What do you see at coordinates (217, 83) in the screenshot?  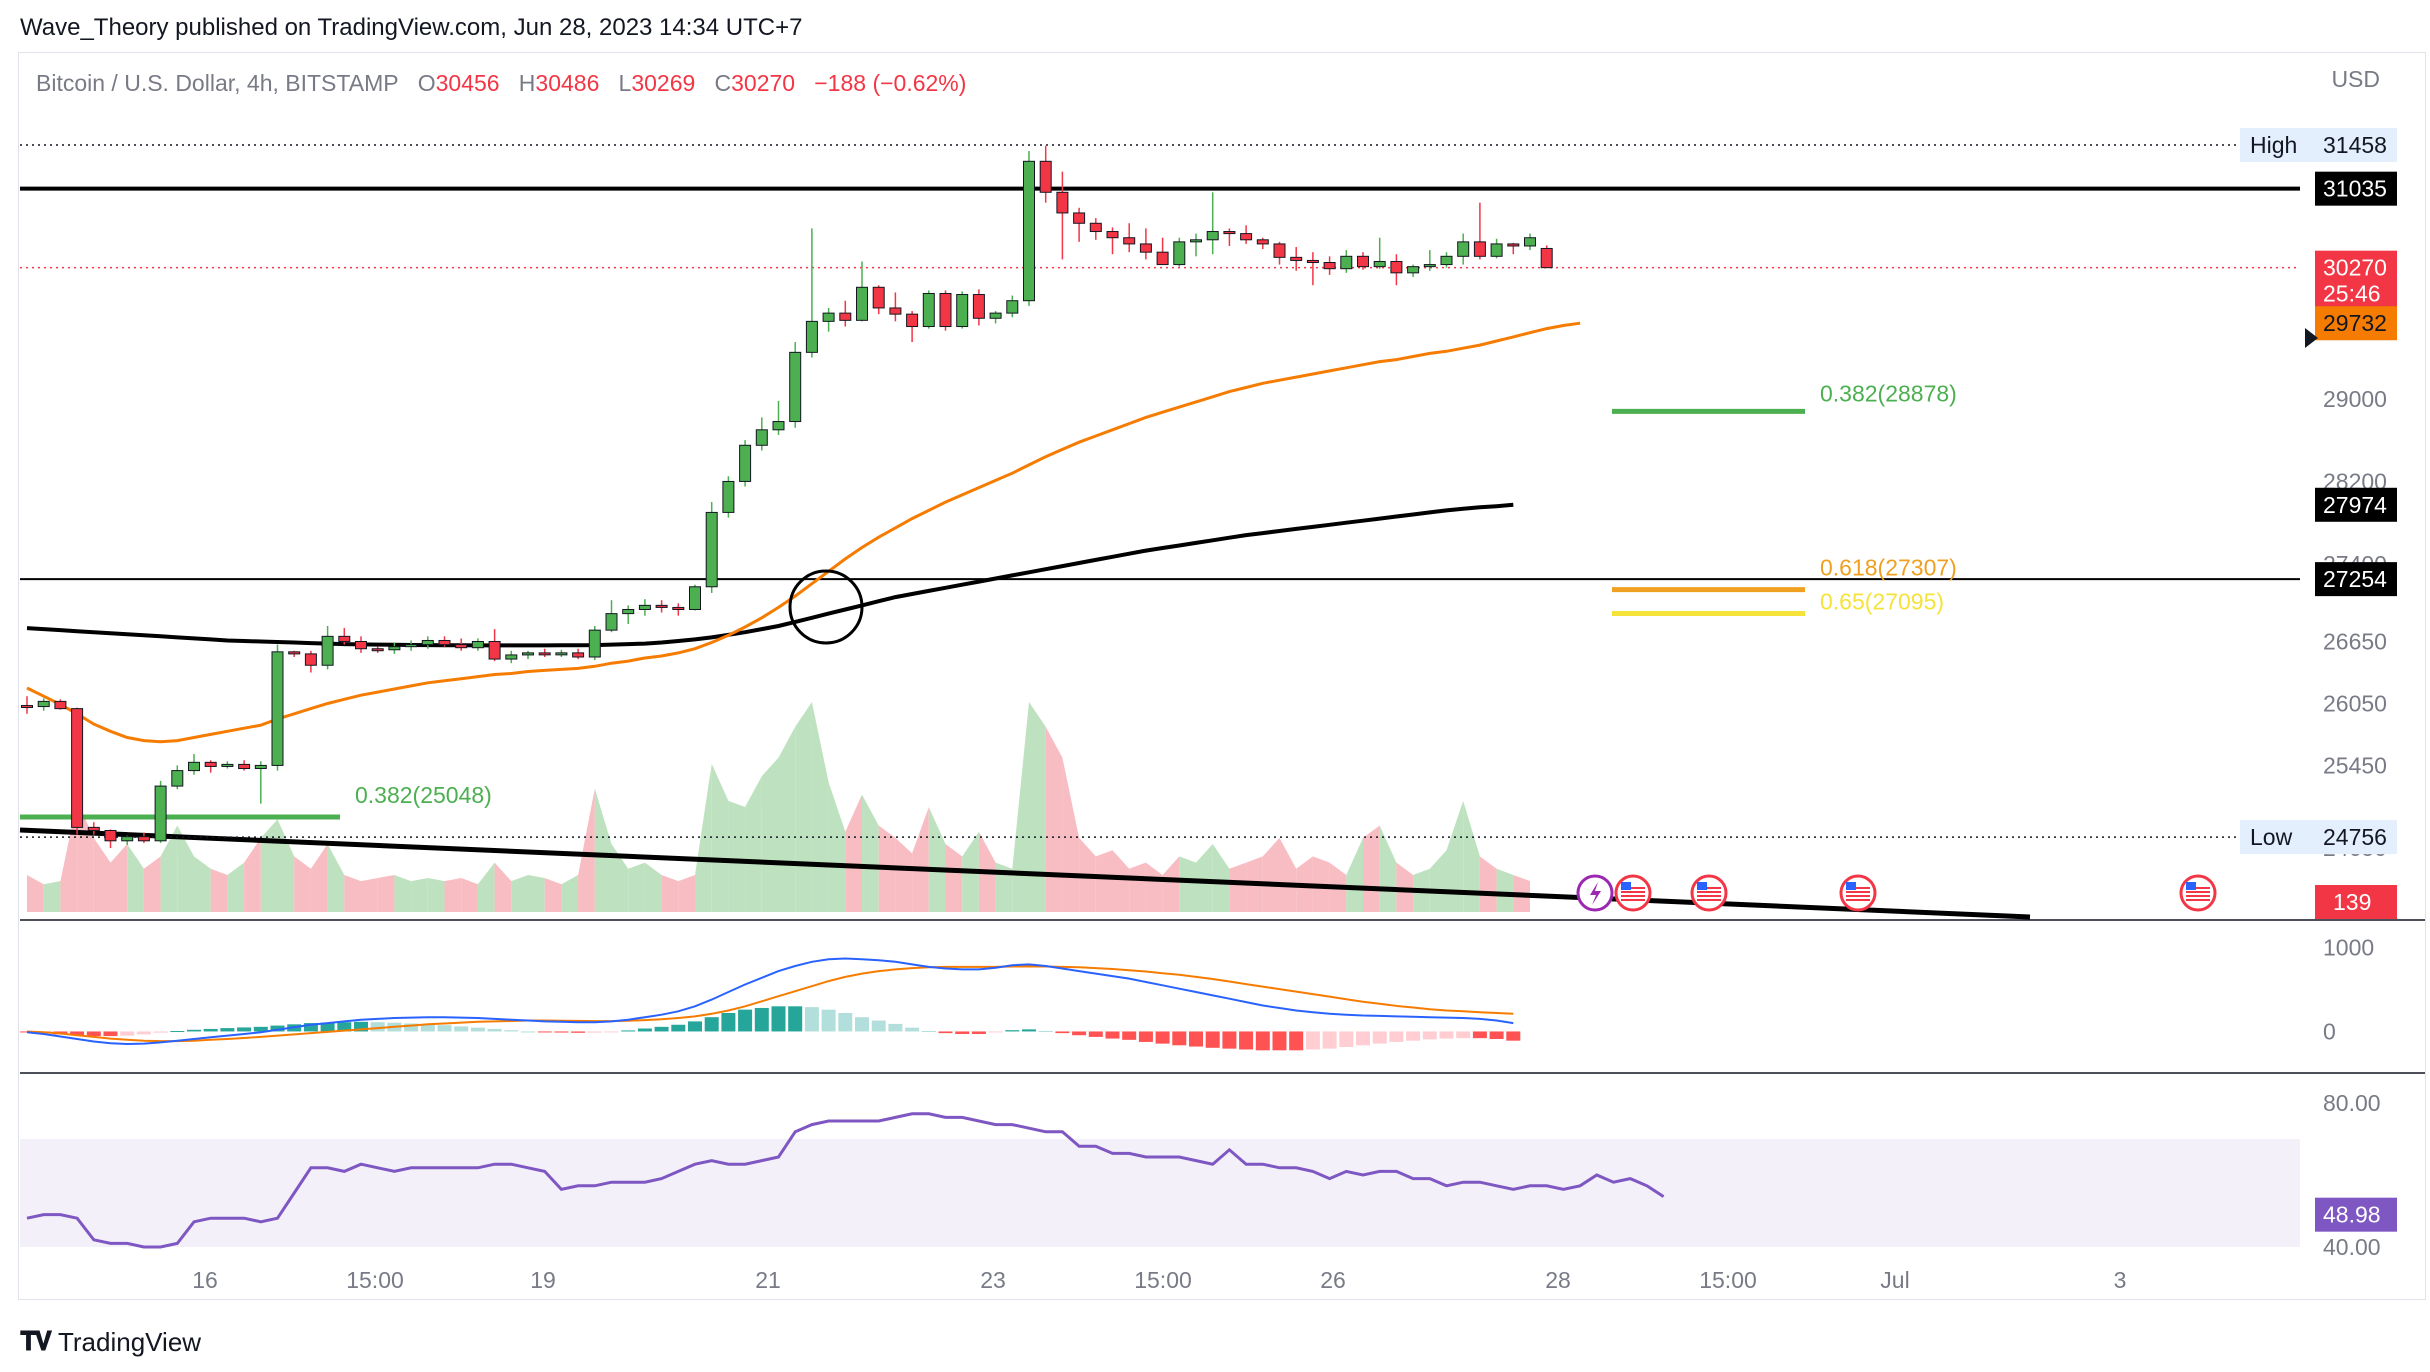 I see `symbol-name: Bitcoin / U.S. Dollar, 4h, BITSTAMP` at bounding box center [217, 83].